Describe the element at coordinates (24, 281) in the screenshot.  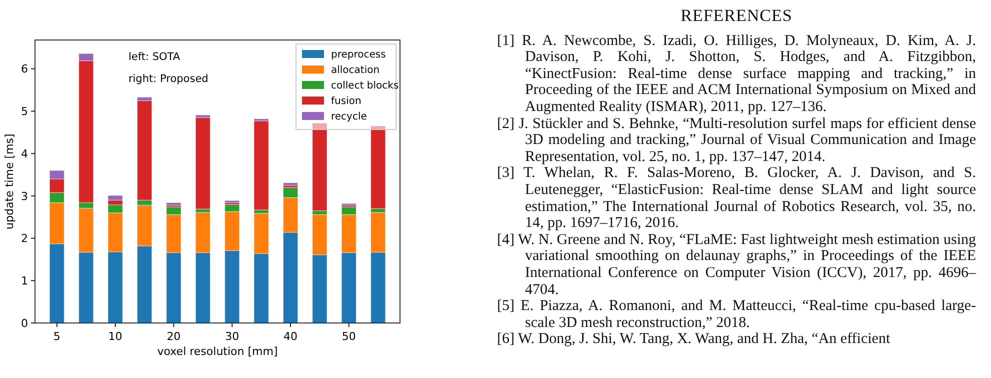
I see `y-tick-label: 1` at that location.